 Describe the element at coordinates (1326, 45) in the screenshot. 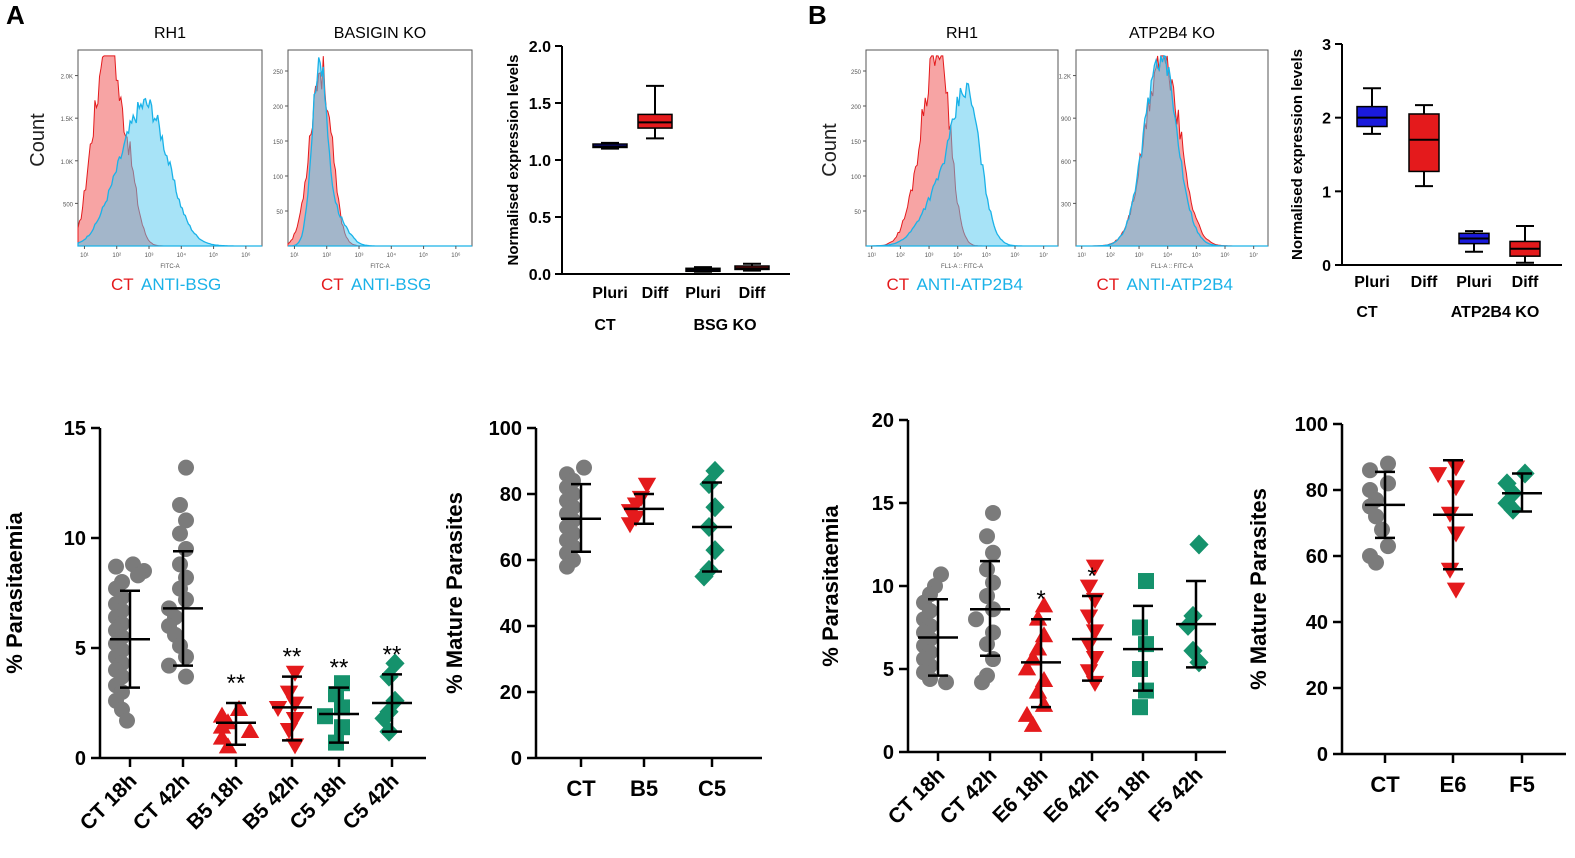

I see `B-expr-y-tick-label: 3` at that location.